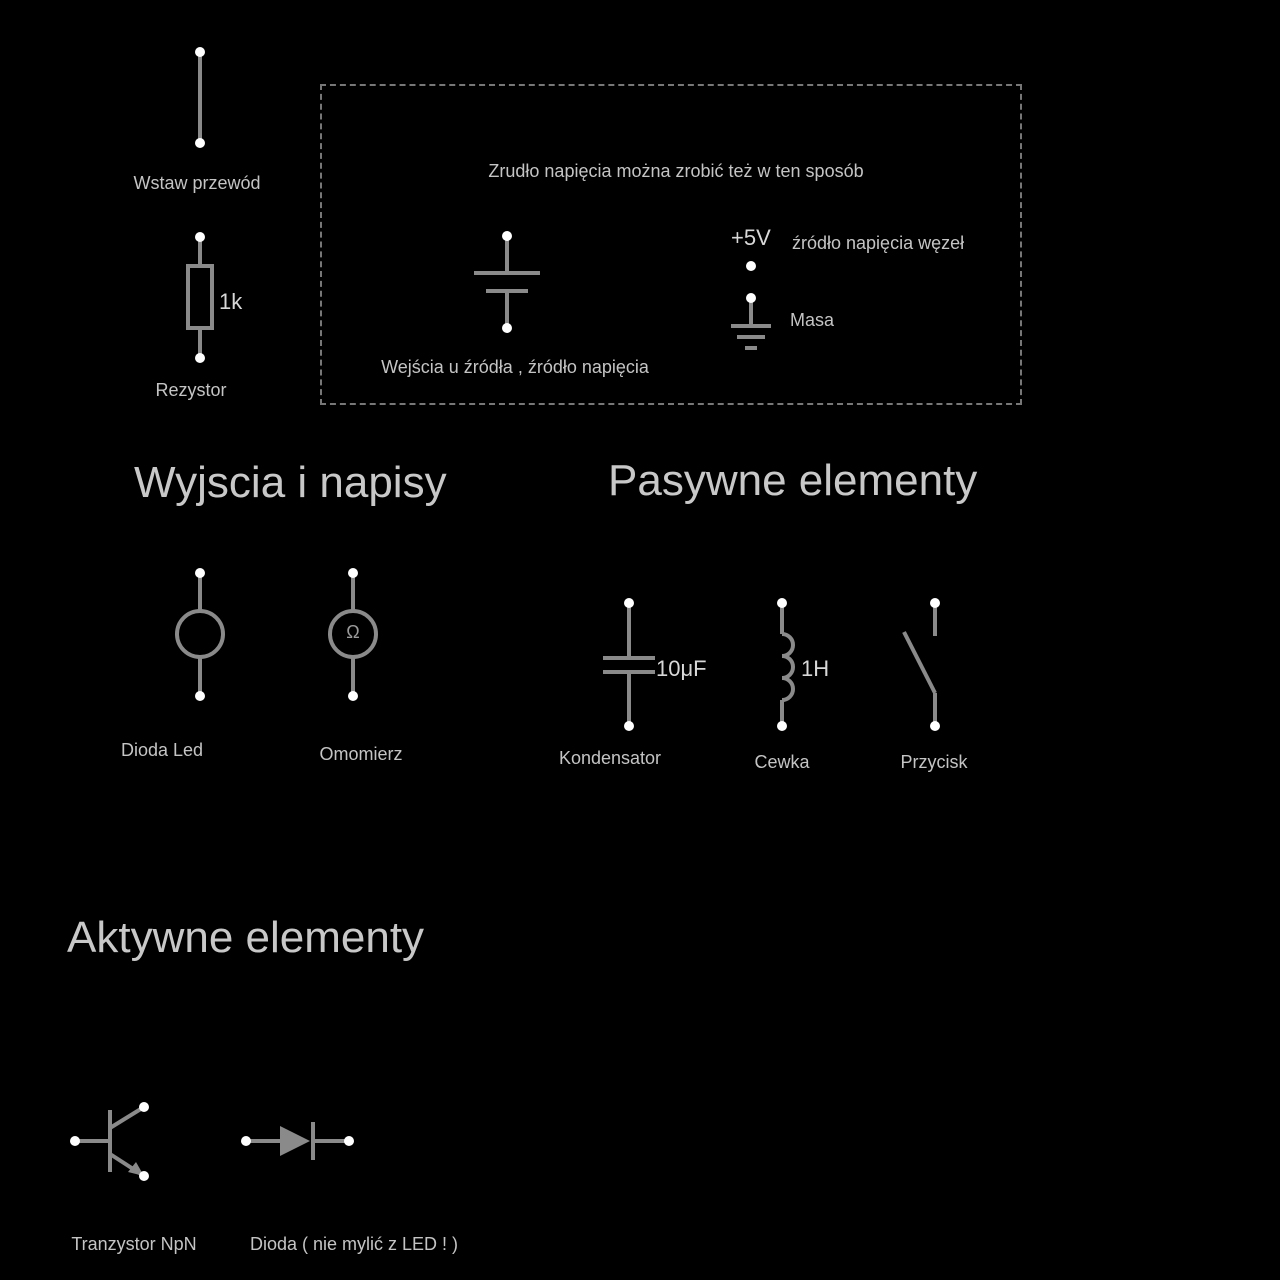  Describe the element at coordinates (812, 320) in the screenshot. I see `ground-label: Masa` at that location.